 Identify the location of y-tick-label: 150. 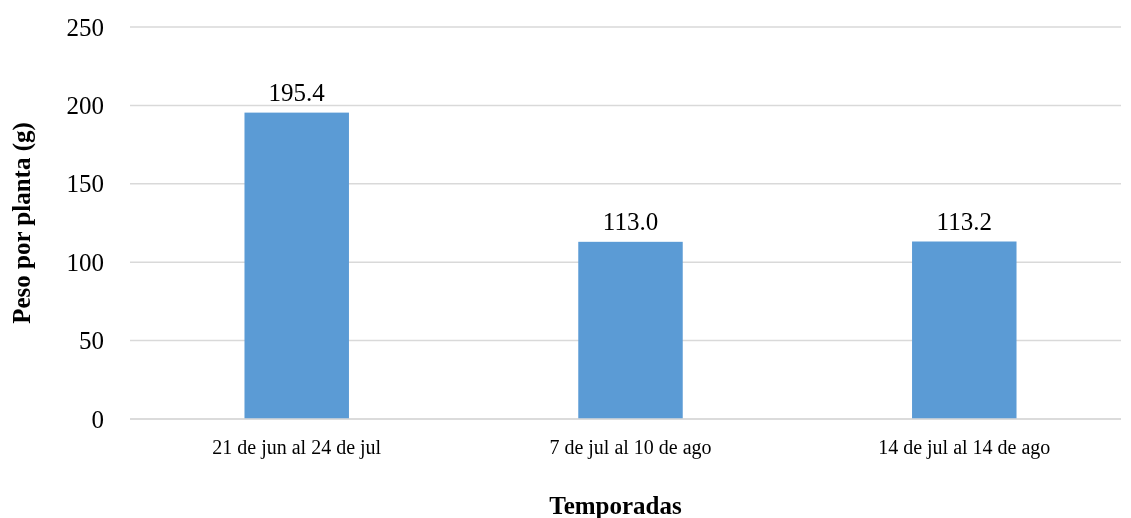
(85, 184).